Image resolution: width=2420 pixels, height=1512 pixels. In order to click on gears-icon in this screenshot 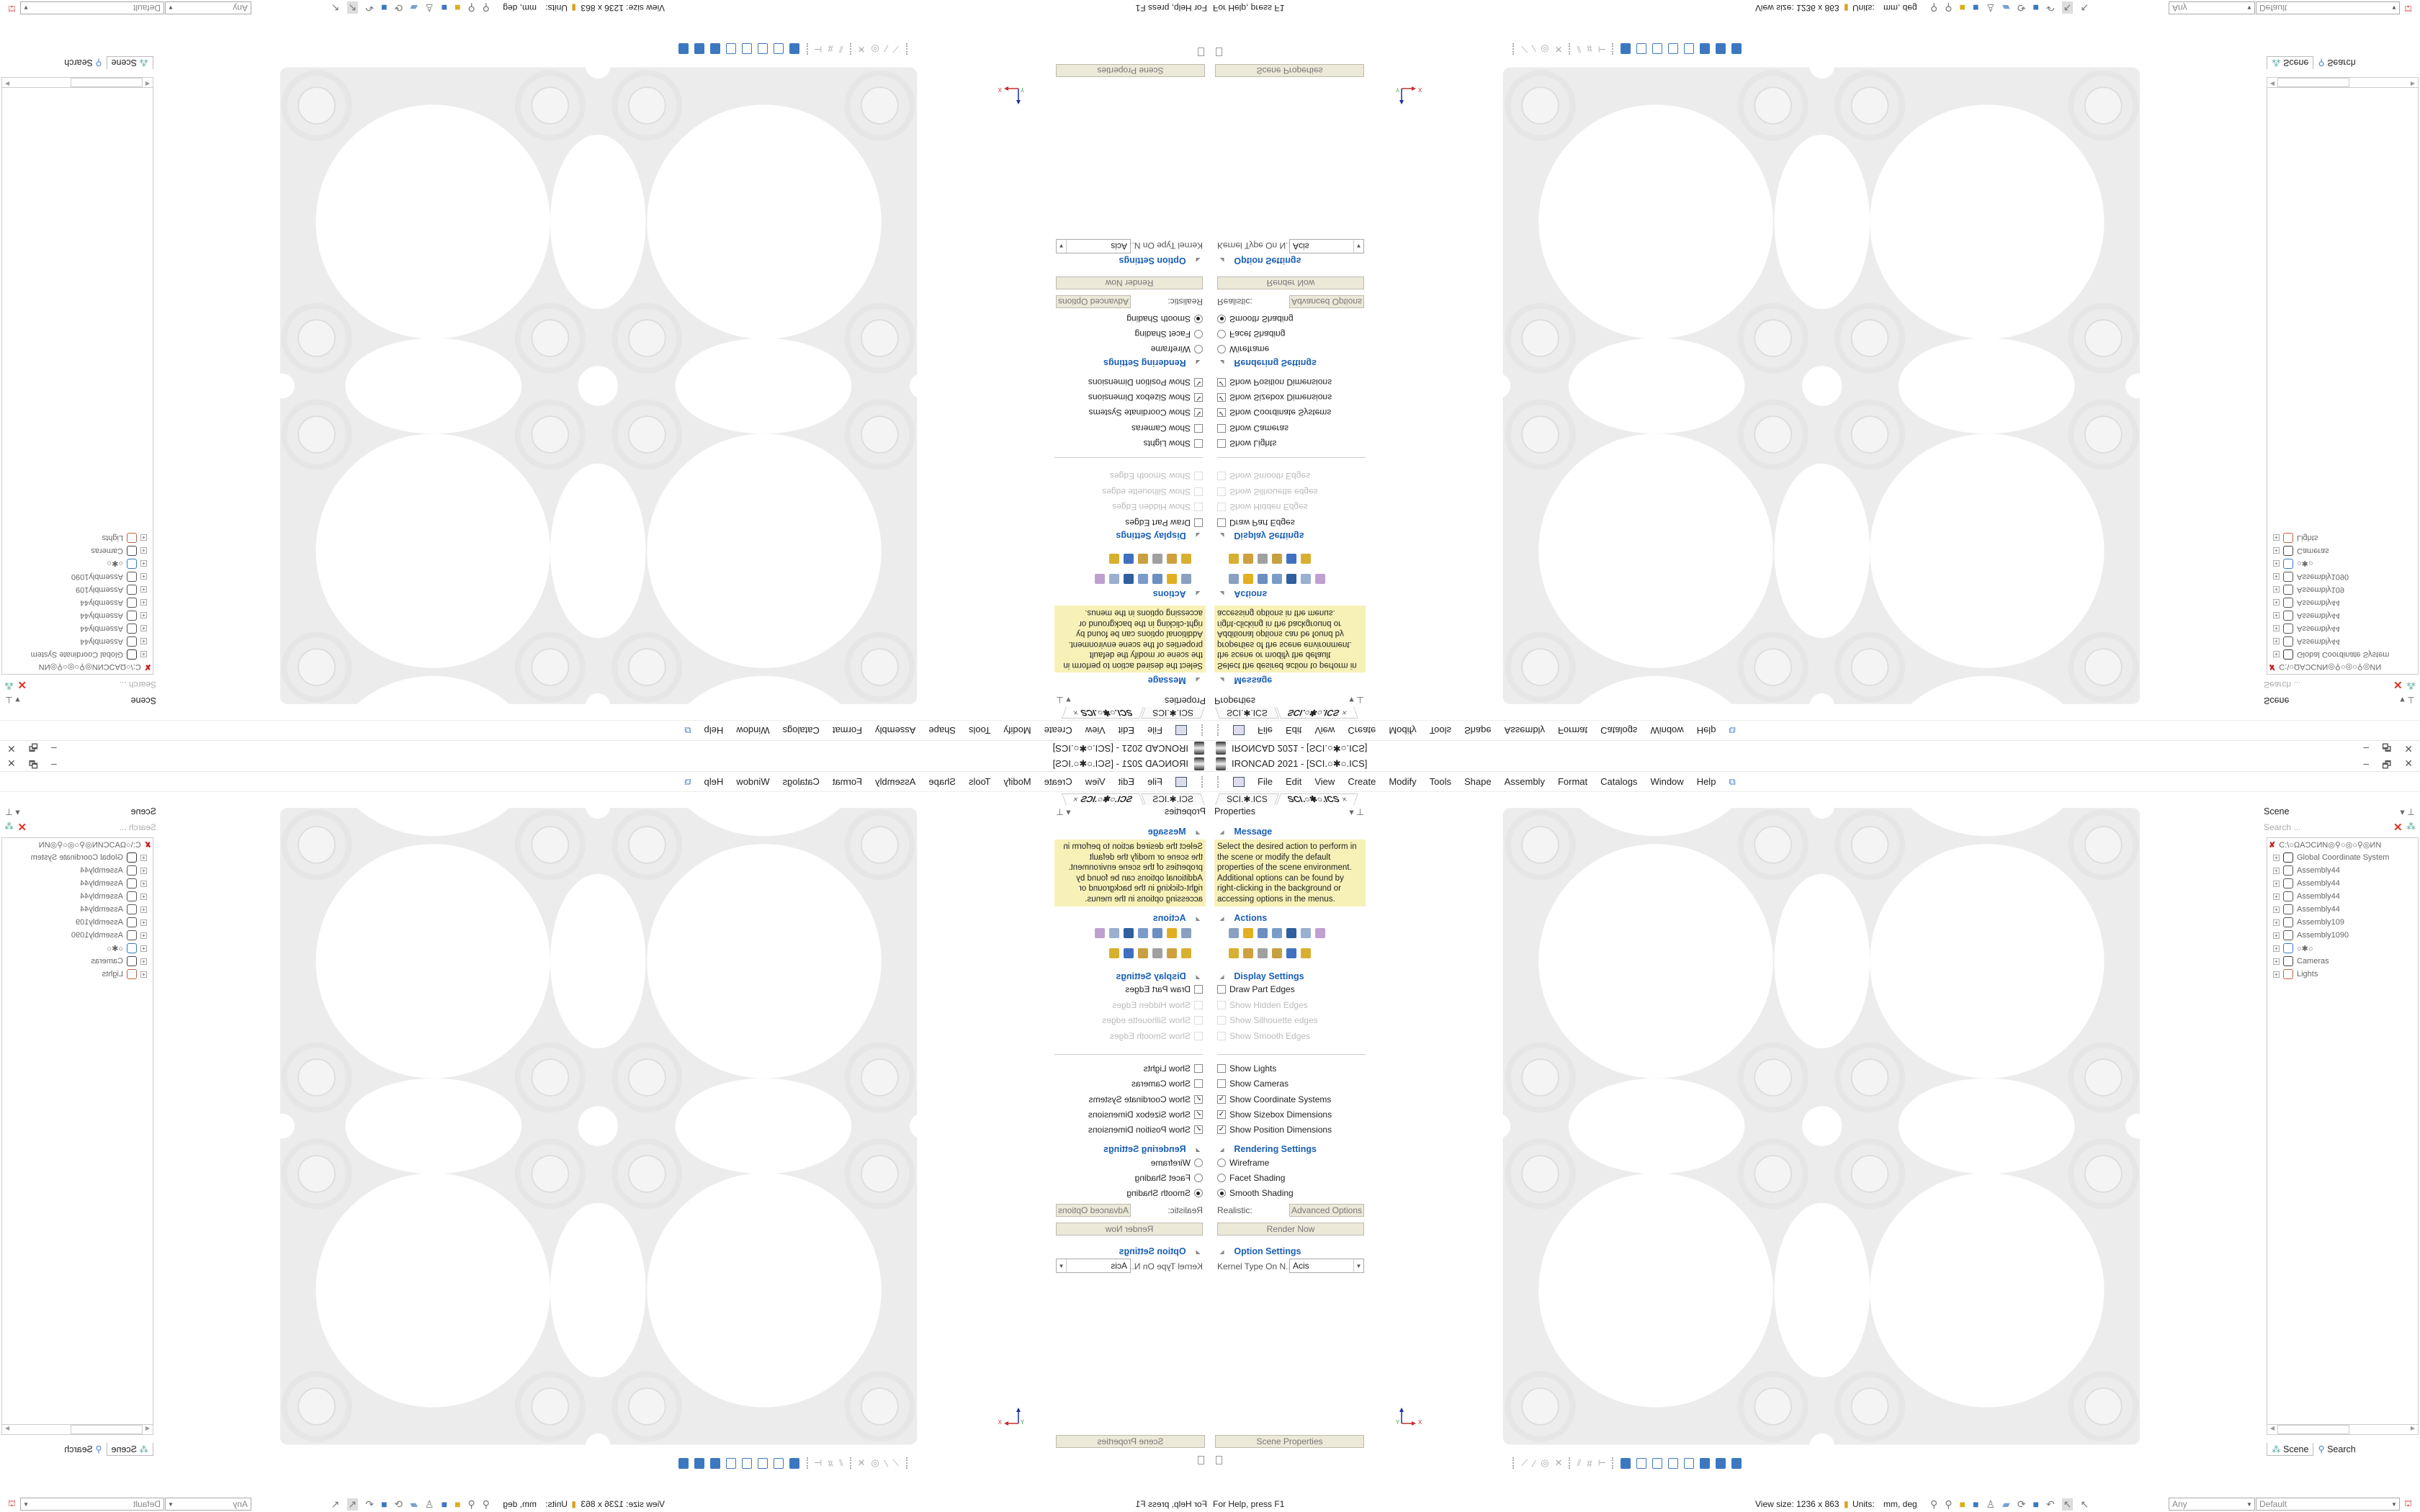, I will do `click(1248, 953)`.